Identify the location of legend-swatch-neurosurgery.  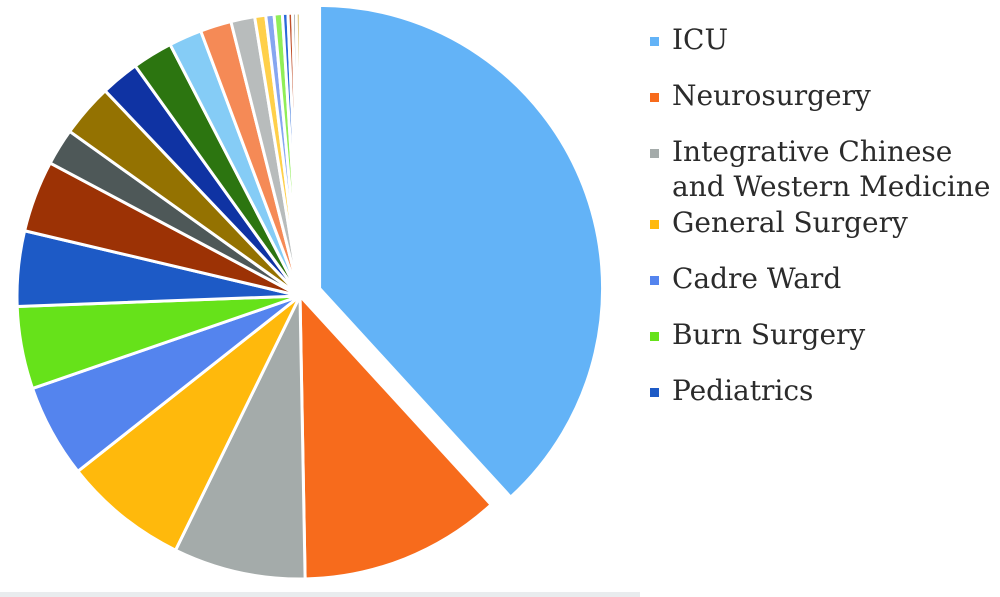
(654, 97).